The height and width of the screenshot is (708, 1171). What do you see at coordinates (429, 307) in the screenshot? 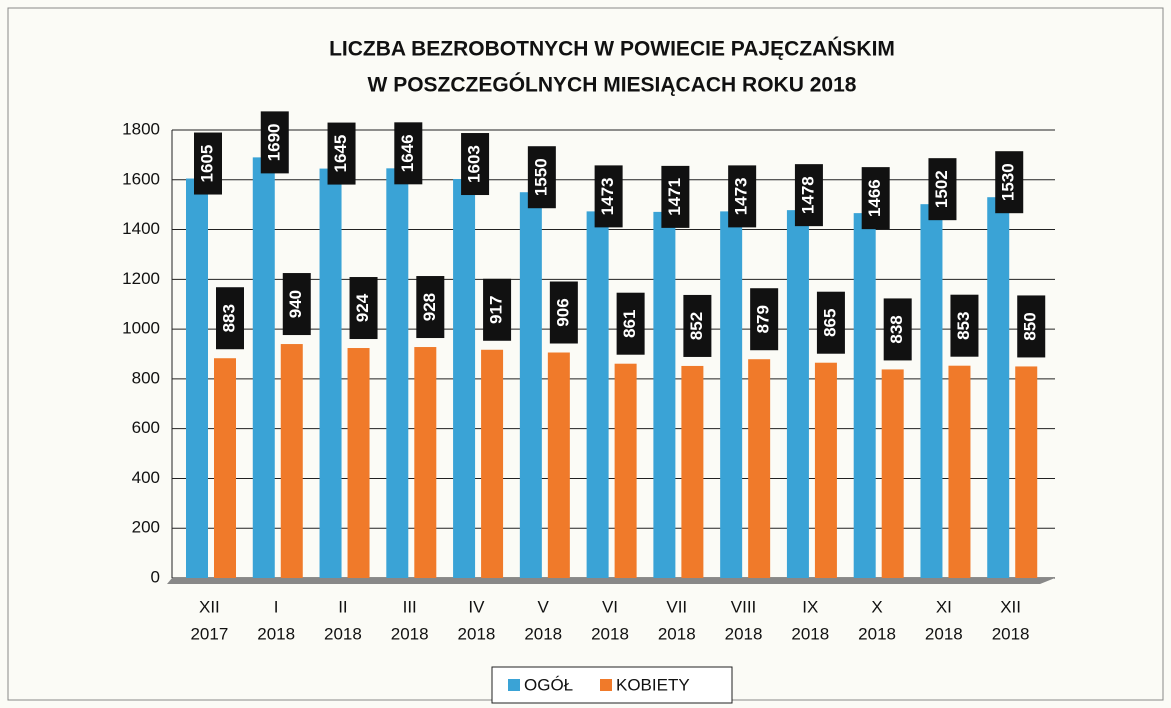
I see `value-label: 928` at bounding box center [429, 307].